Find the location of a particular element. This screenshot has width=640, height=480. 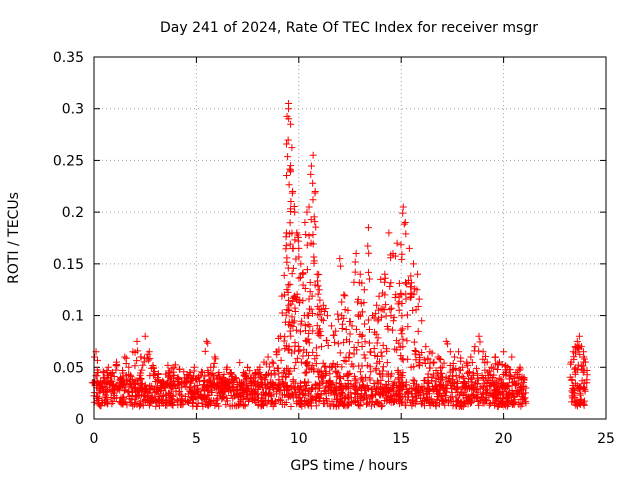

x-axis-label: GPS time / hours is located at coordinates (348, 466).